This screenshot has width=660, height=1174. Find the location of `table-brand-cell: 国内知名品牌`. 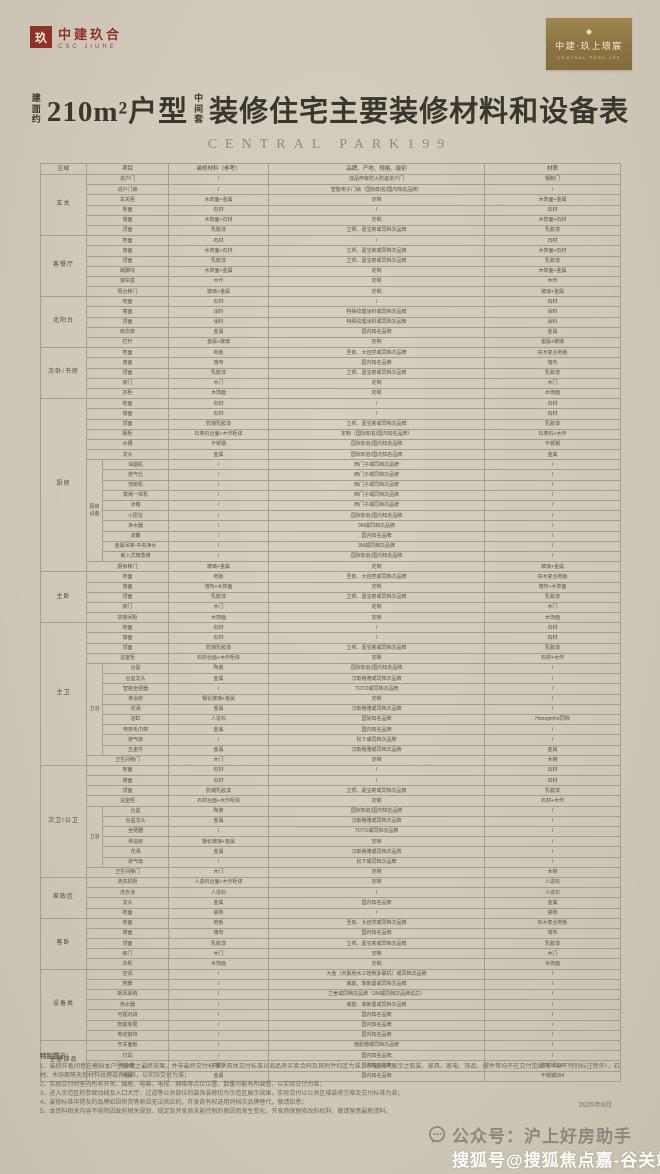

table-brand-cell: 国内知名品牌 is located at coordinates (377, 1025).